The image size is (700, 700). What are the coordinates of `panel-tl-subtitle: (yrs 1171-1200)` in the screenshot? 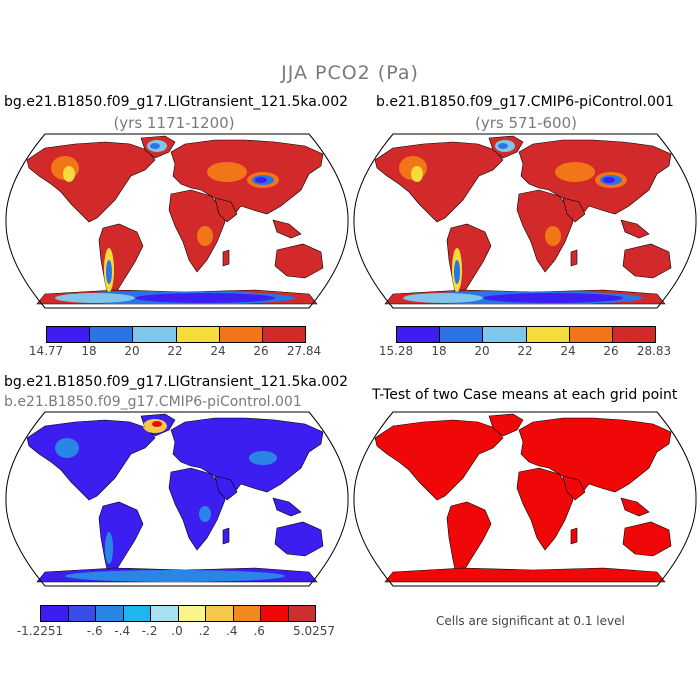 It's located at (174, 123).